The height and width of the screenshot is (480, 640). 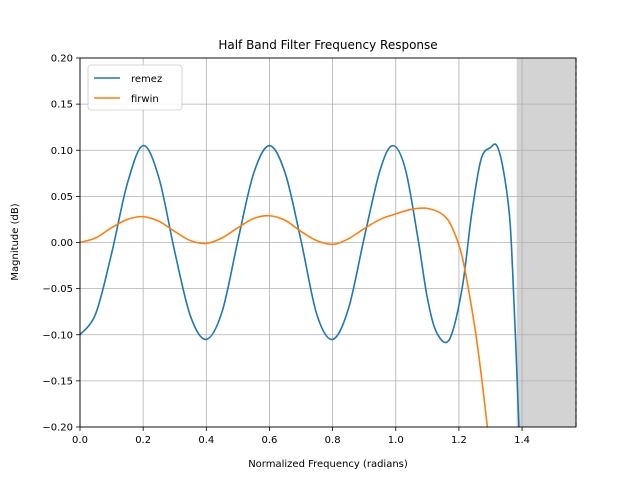 I want to click on y-tick-label: −0.10, so click(x=57, y=335).